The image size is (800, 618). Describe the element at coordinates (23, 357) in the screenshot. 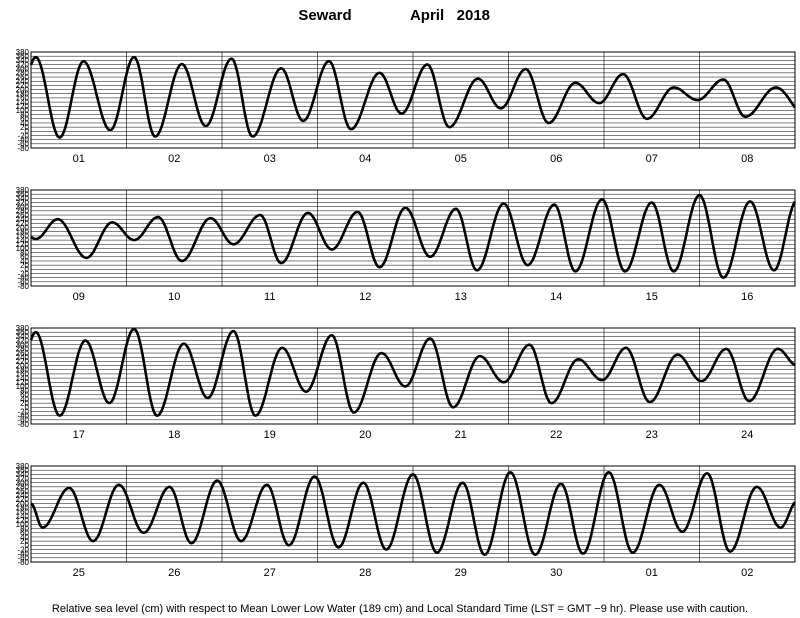

I see `y-tick-label: 240` at that location.